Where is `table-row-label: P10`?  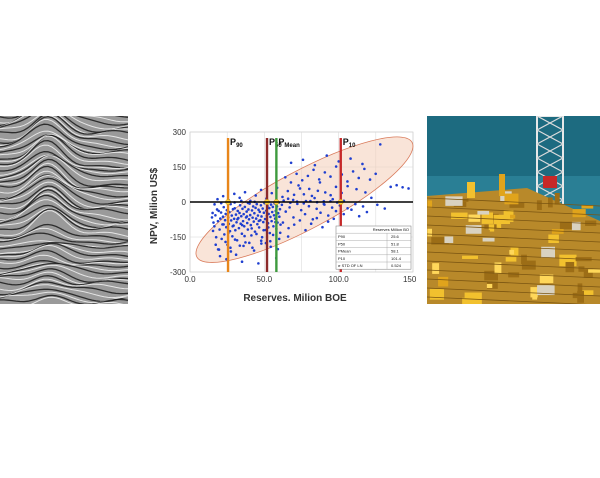
table-row-label: P10 is located at coordinates (342, 258).